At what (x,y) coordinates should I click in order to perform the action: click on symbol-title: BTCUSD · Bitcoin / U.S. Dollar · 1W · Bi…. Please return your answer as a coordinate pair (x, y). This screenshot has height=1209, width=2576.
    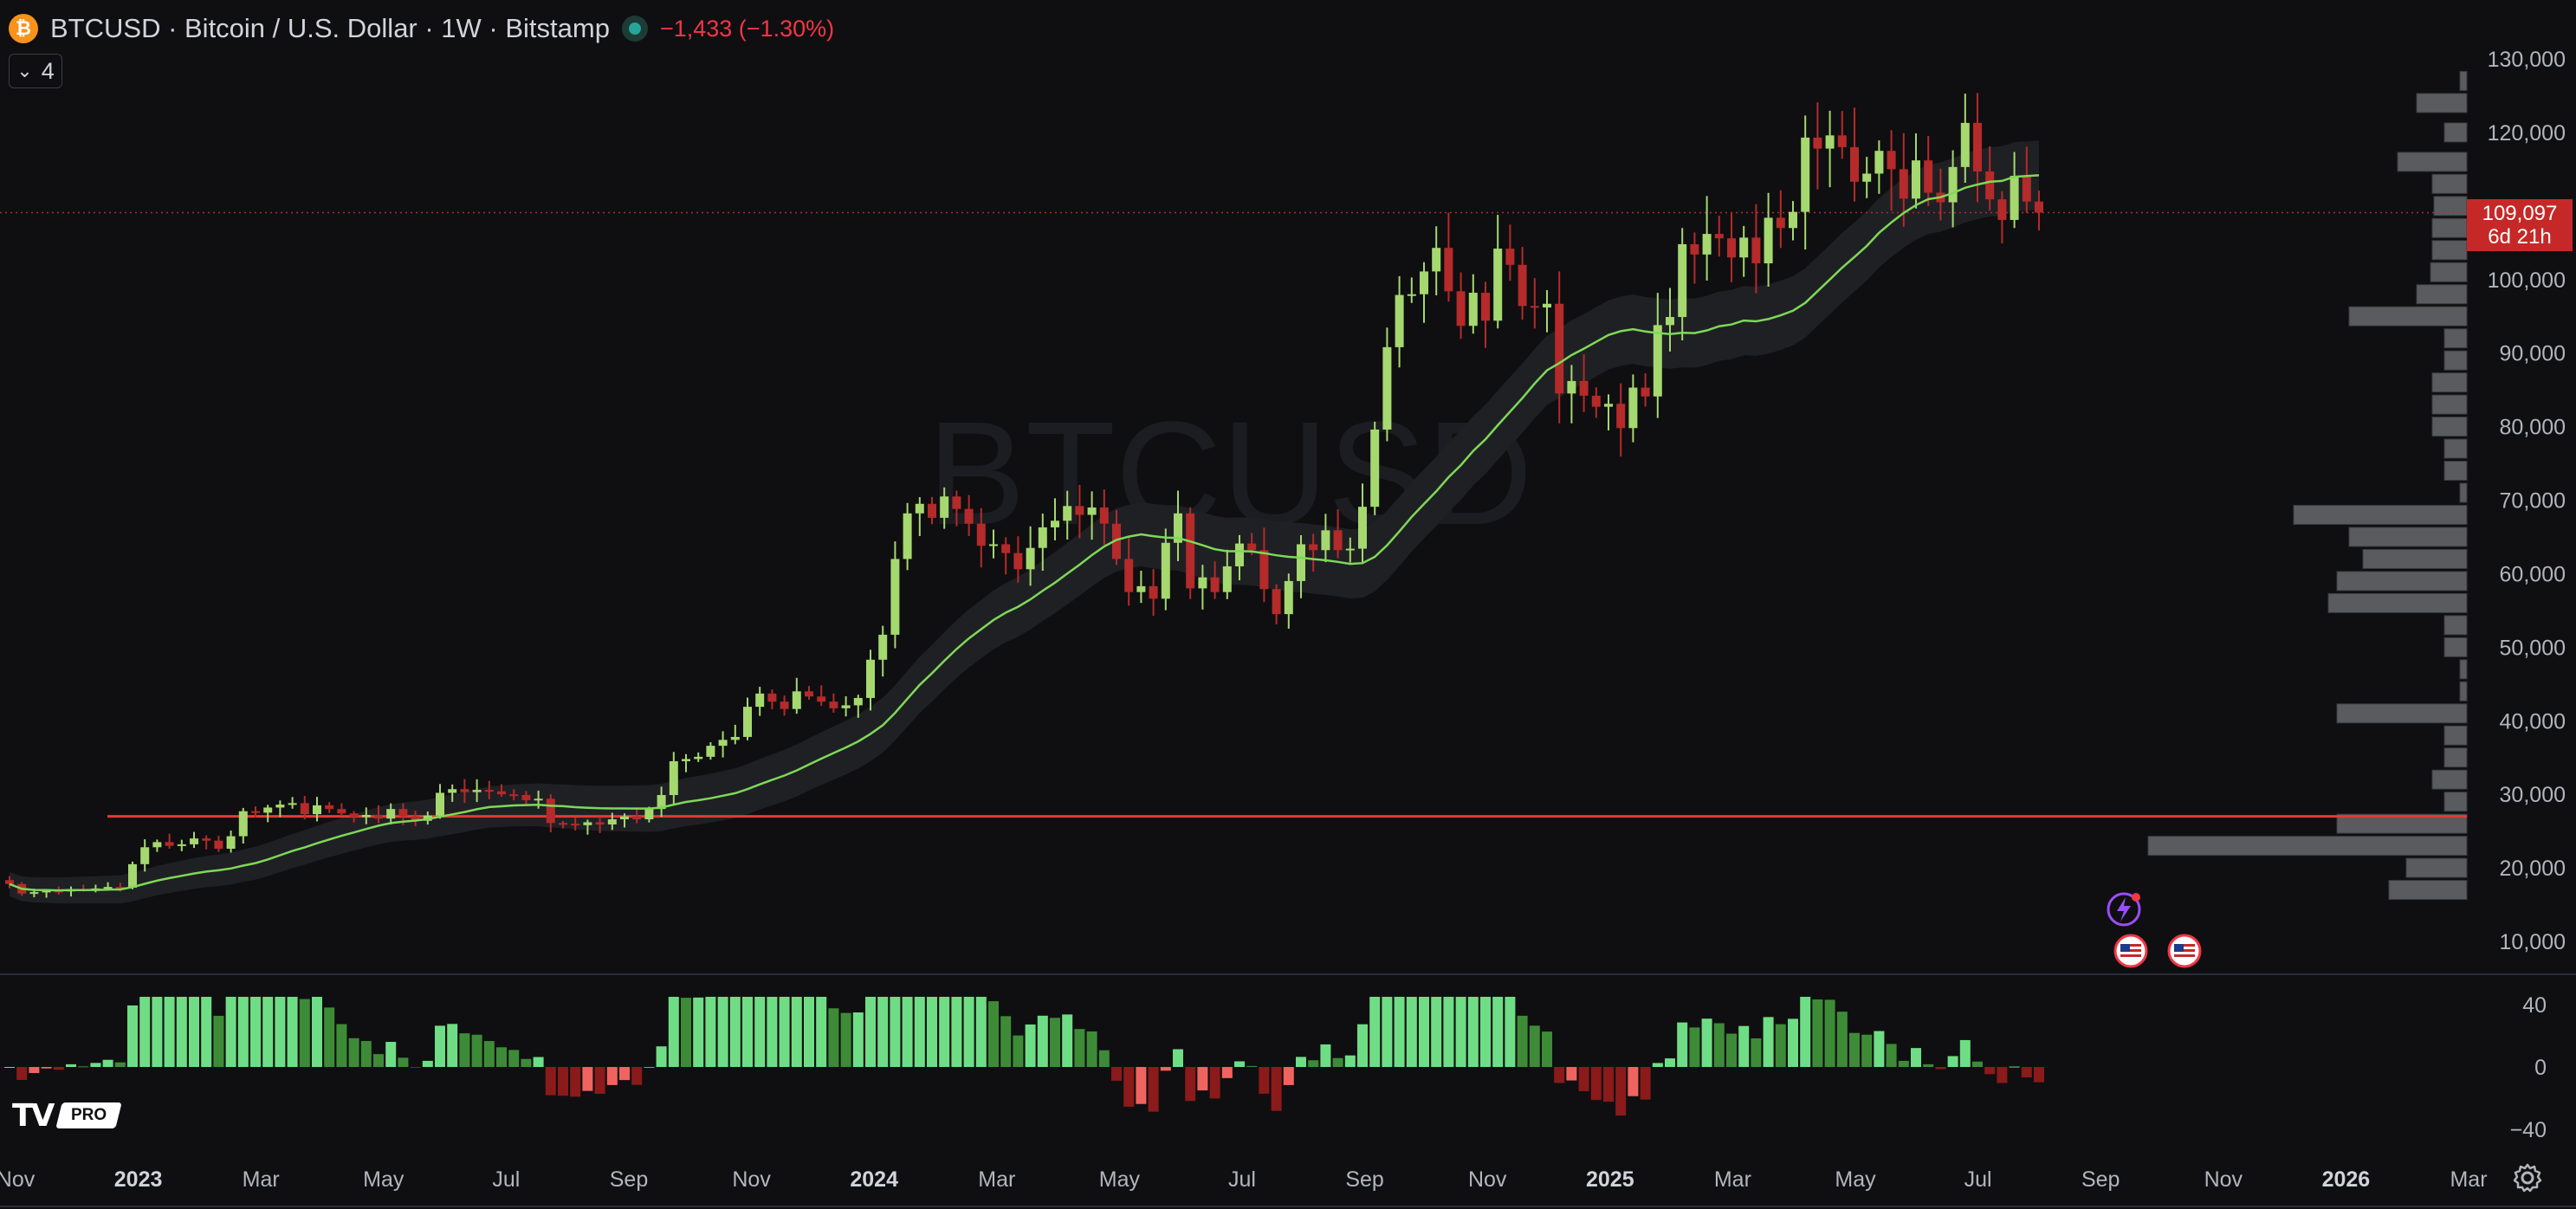
    Looking at the image, I should click on (330, 28).